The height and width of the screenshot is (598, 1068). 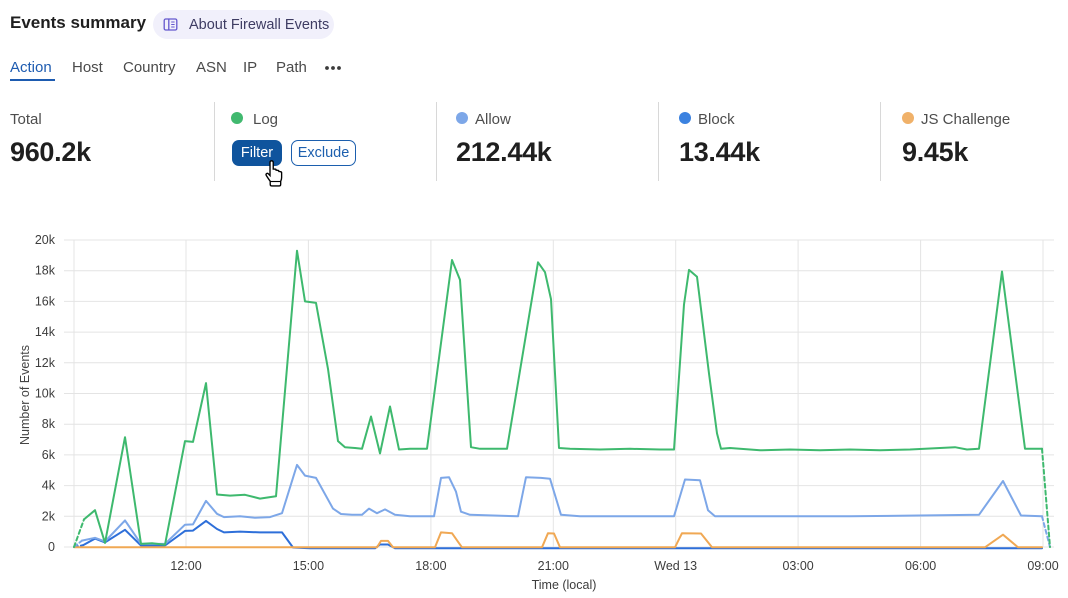 I want to click on svg-text: 8k, so click(x=49, y=424).